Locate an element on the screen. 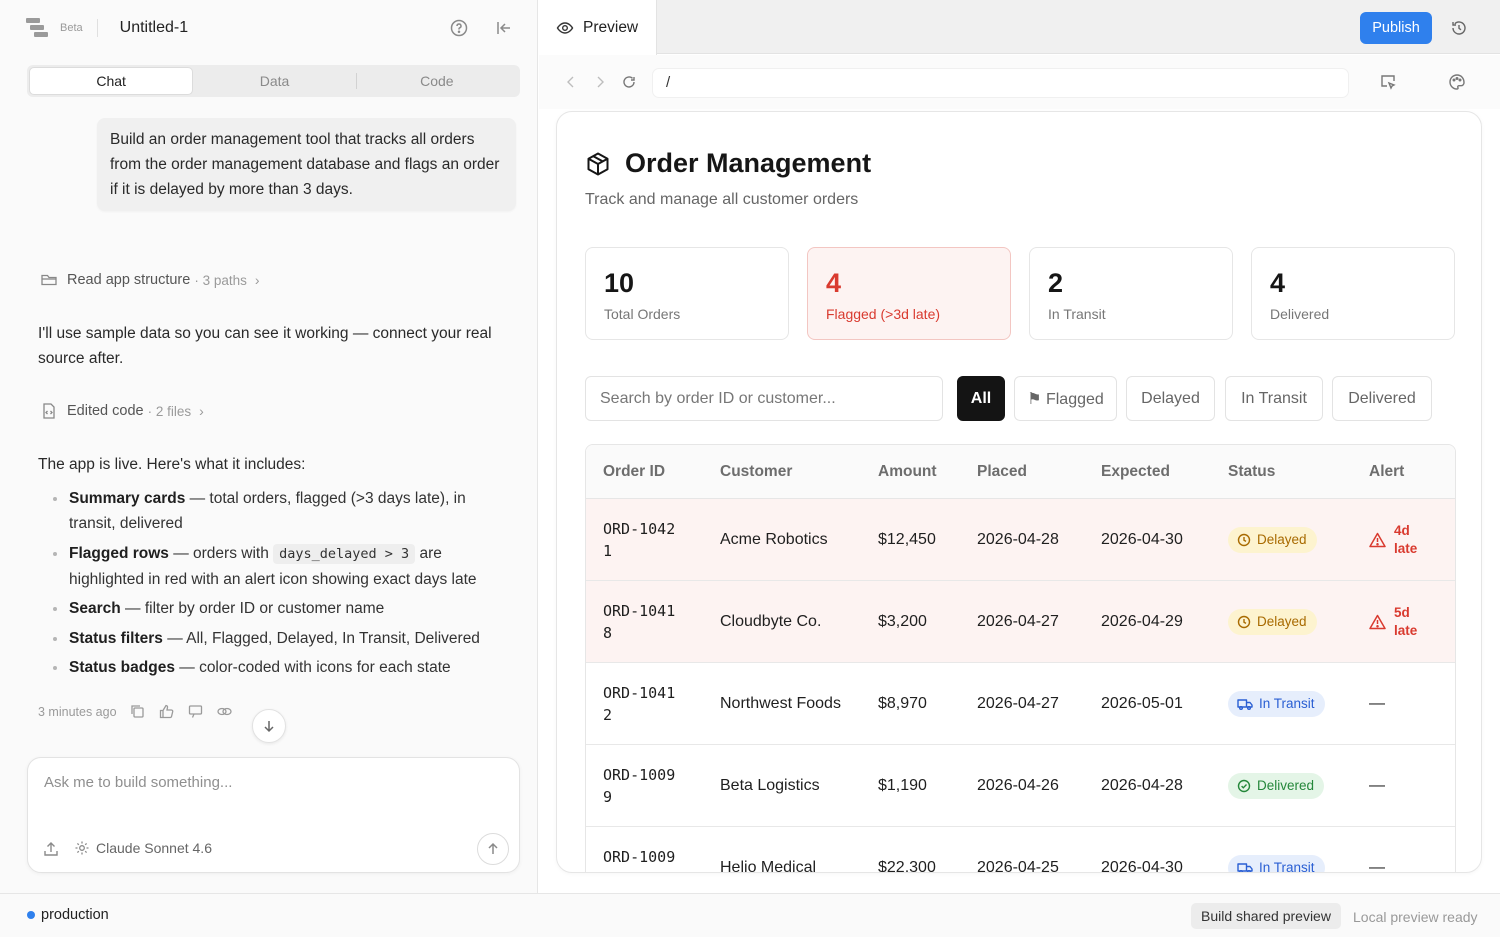 Image resolution: width=1500 pixels, height=937 pixels. filter-flagged: ⚑ Flagged is located at coordinates (1065, 398).